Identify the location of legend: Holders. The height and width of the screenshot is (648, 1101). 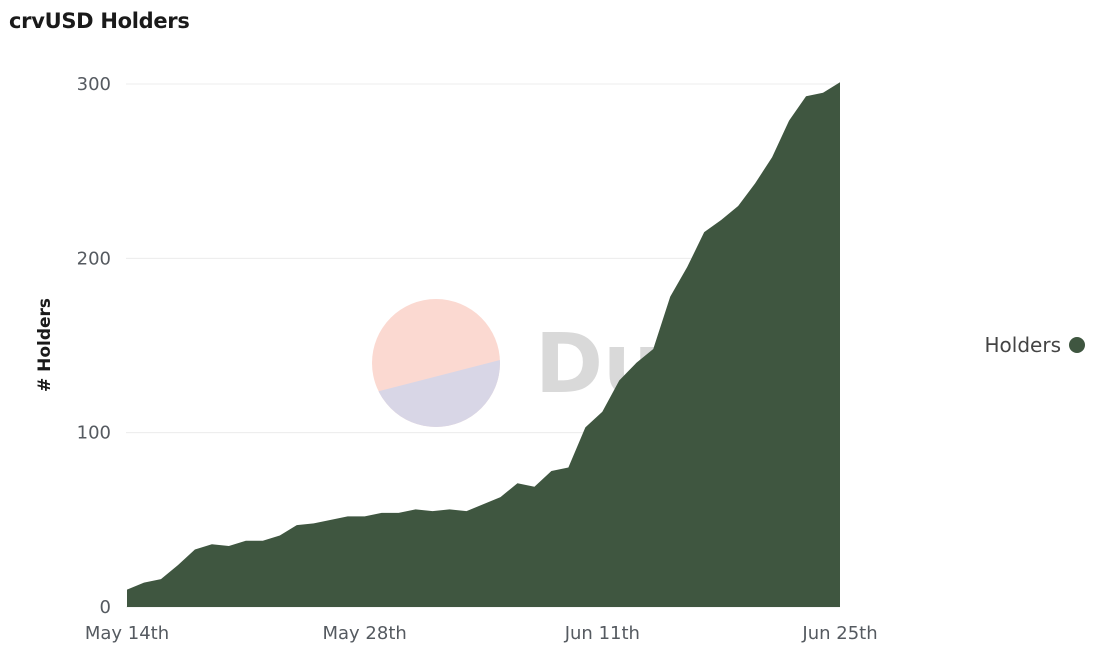
(1035, 345).